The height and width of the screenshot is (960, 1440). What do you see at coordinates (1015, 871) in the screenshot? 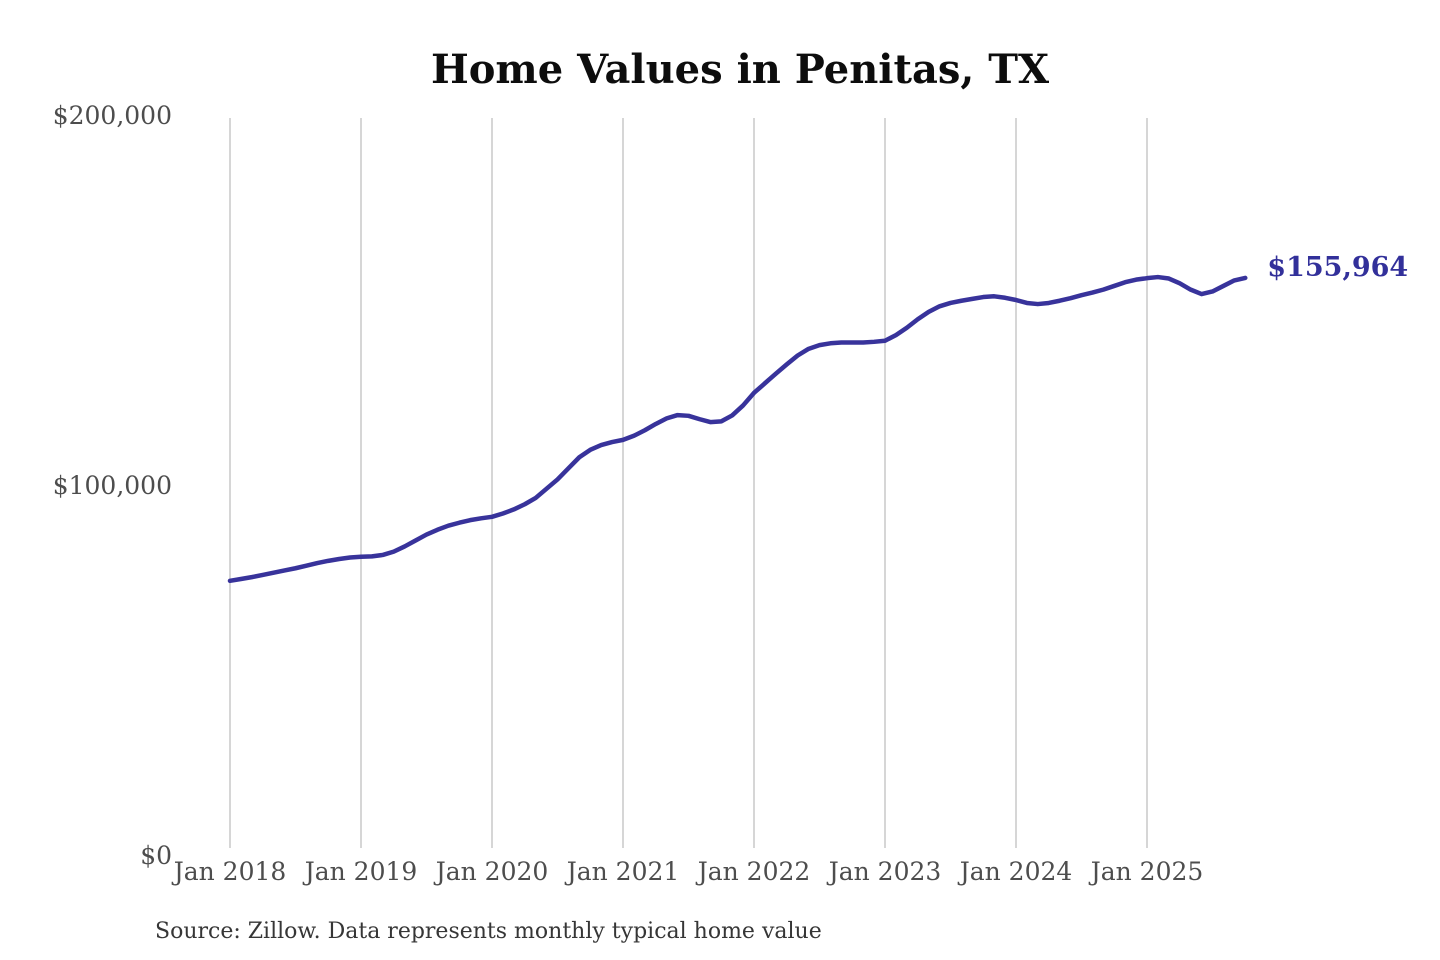
I see `x-tick-label: Jan 2024` at bounding box center [1015, 871].